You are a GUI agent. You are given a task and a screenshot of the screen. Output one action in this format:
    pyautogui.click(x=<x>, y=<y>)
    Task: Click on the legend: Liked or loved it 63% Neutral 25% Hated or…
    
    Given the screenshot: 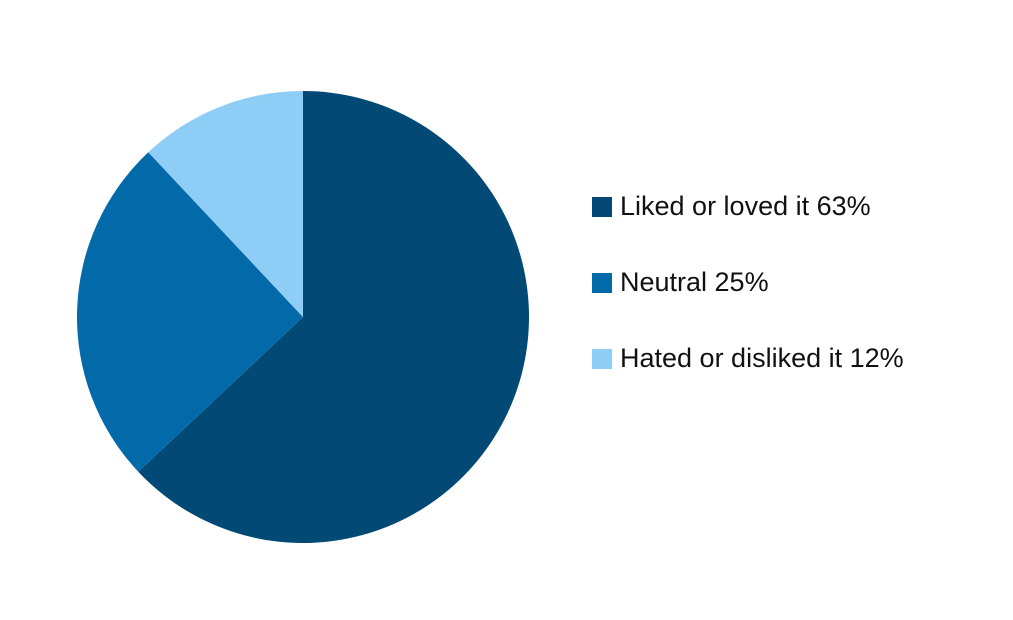 What is the action you would take?
    pyautogui.click(x=748, y=282)
    